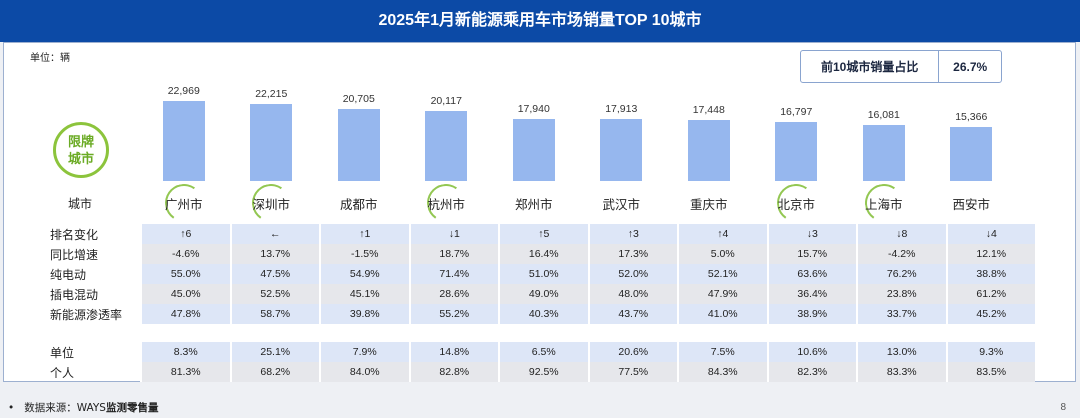 The image size is (1080, 418). Describe the element at coordinates (185, 274) in the screenshot. I see `table-cell: 55.0%` at that location.